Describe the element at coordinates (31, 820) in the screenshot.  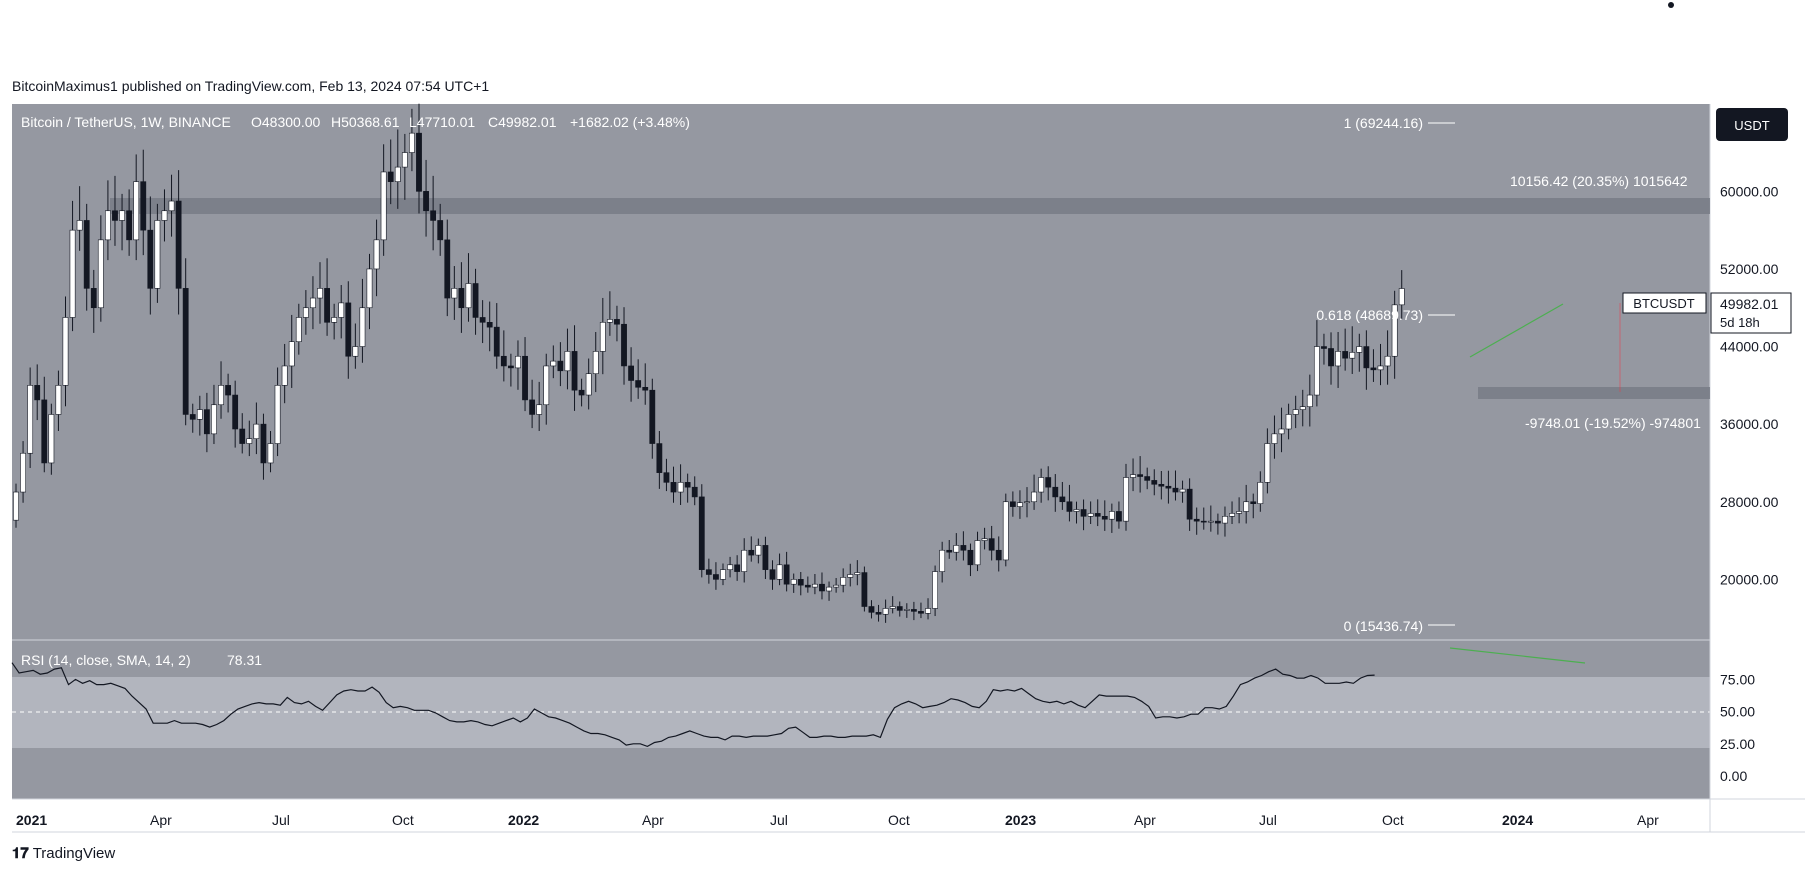
I see `time-tick-label: 2021` at that location.